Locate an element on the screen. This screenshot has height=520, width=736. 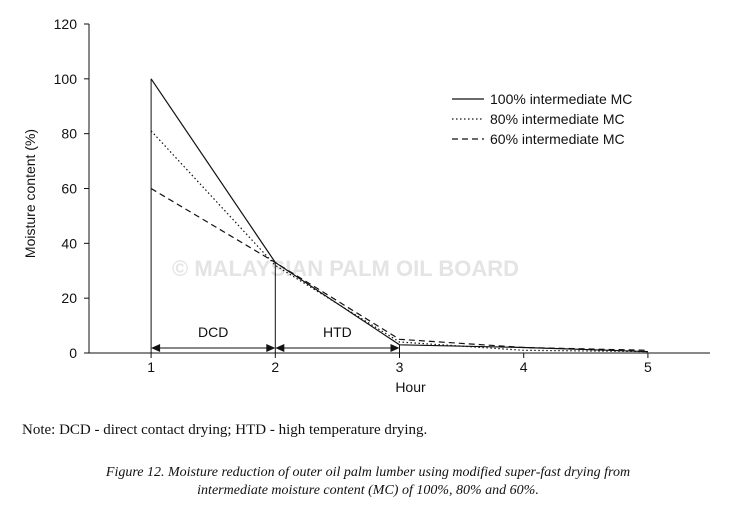
y-tick-label: 60 is located at coordinates (69, 189).